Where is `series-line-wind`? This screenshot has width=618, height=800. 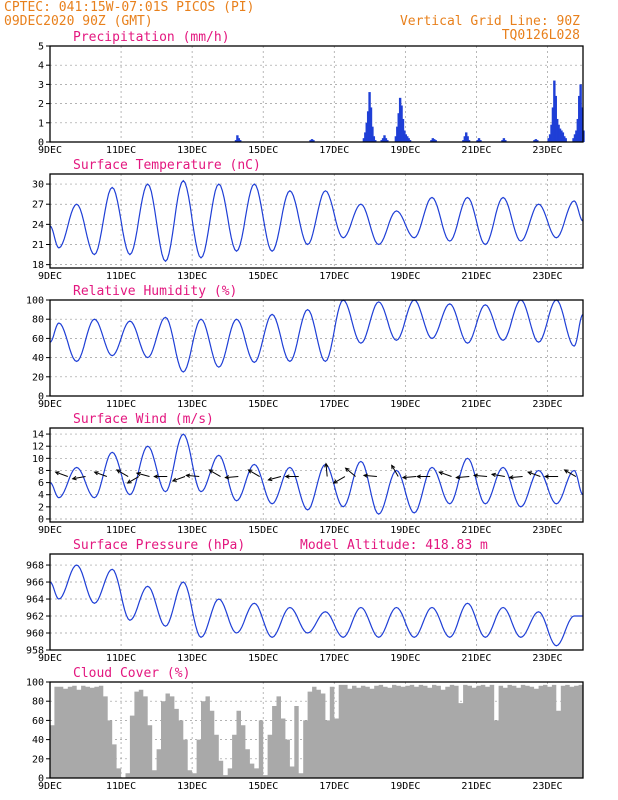 series-line-wind is located at coordinates (316, 474).